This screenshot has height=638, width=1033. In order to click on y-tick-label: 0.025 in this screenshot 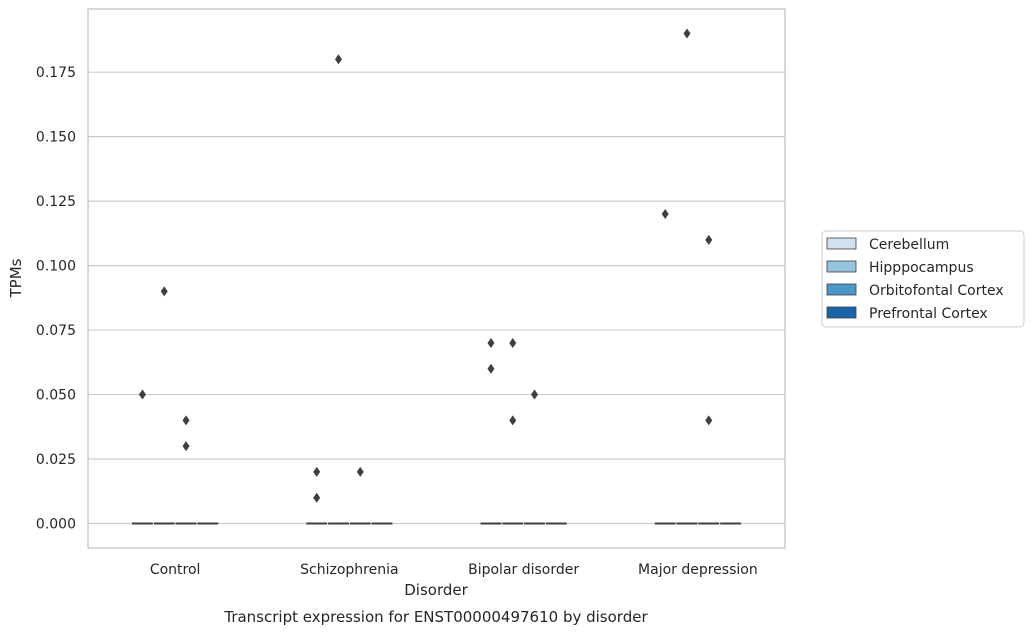, I will do `click(56, 460)`.